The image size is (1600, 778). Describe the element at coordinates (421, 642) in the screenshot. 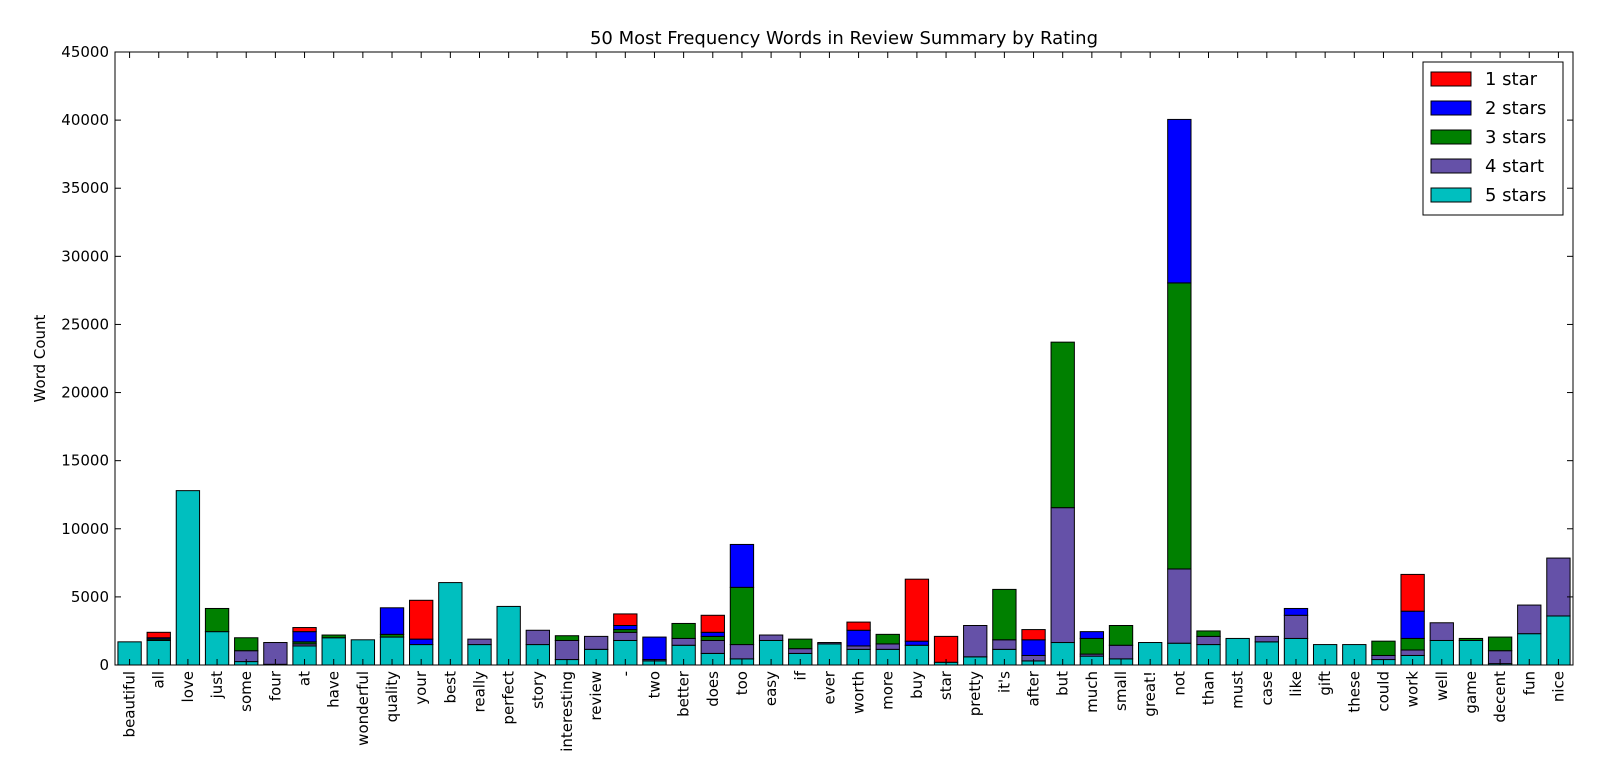

I see `bar-your-2-stars` at that location.